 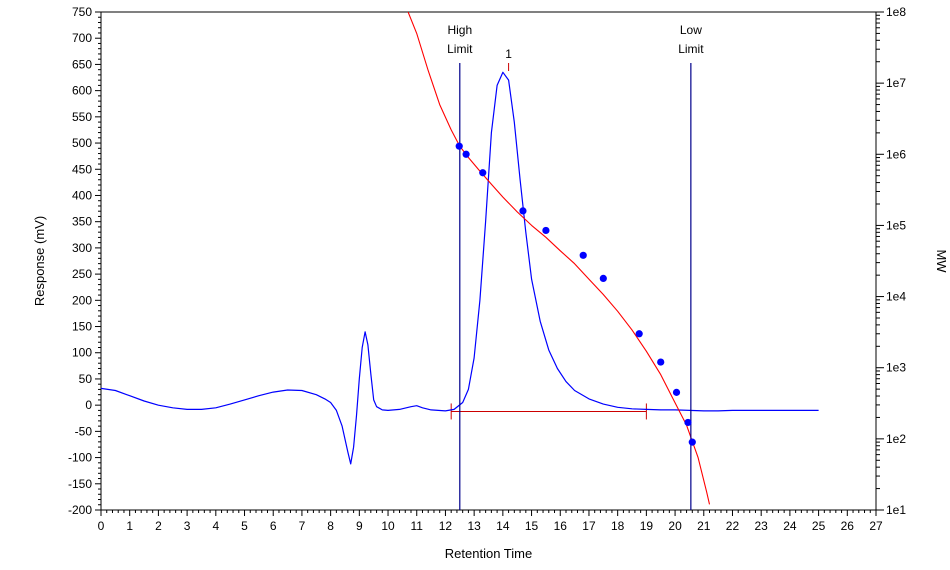 What do you see at coordinates (459, 30) in the screenshot?
I see `high-limit-label-line1: High` at bounding box center [459, 30].